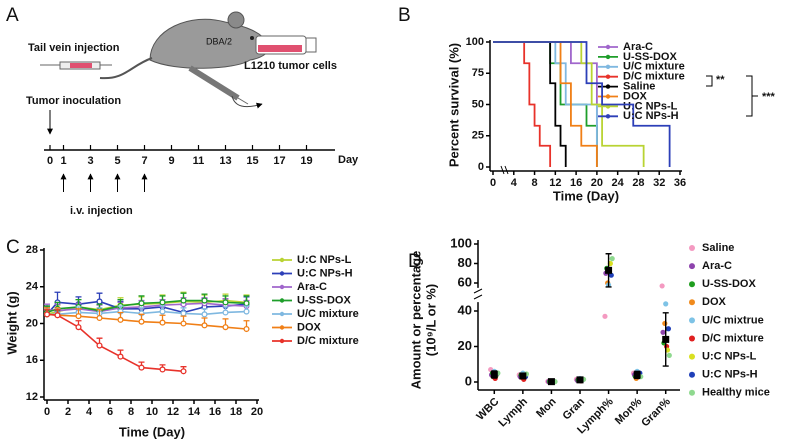  I want to click on x-tick-label: Gran%, so click(656, 413).